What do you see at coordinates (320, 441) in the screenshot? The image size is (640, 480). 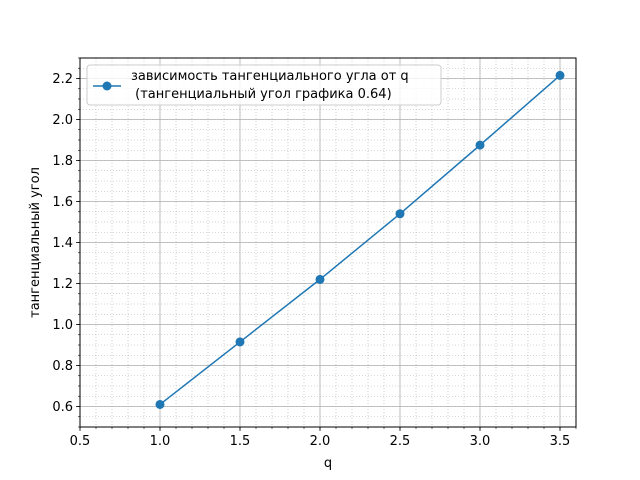 I see `x-tick-label: 2.0` at bounding box center [320, 441].